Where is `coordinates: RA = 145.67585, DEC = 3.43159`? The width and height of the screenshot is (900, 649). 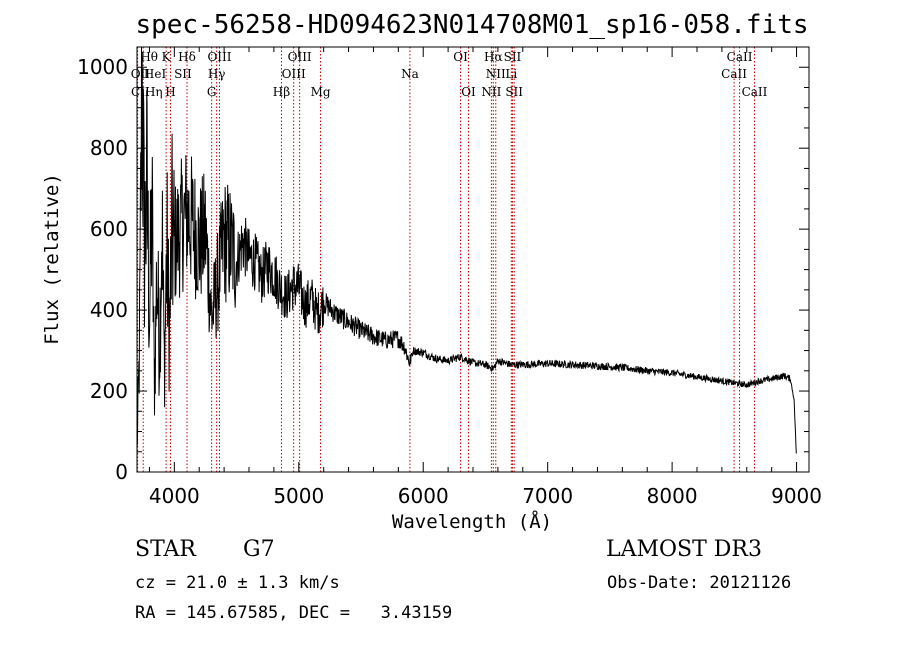
coordinates: RA = 145.67585, DEC = 3.43159 is located at coordinates (294, 613).